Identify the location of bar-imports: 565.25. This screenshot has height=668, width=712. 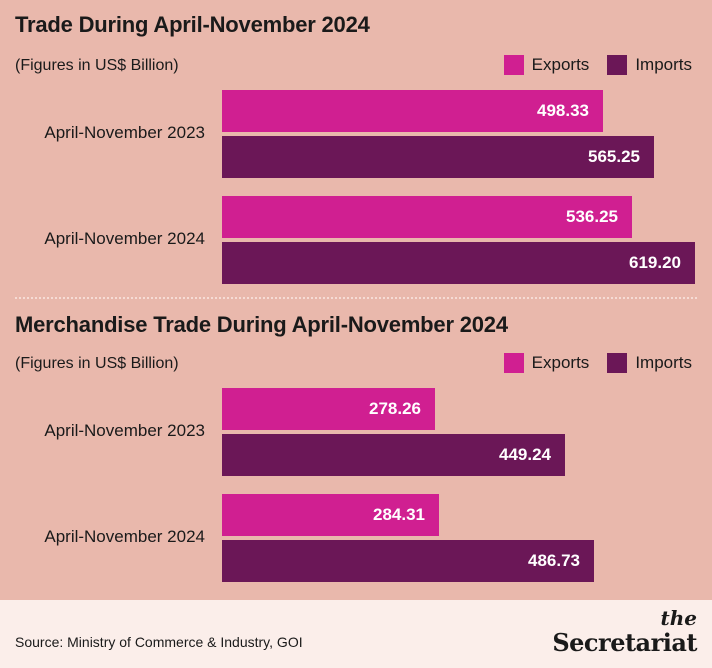
(438, 157).